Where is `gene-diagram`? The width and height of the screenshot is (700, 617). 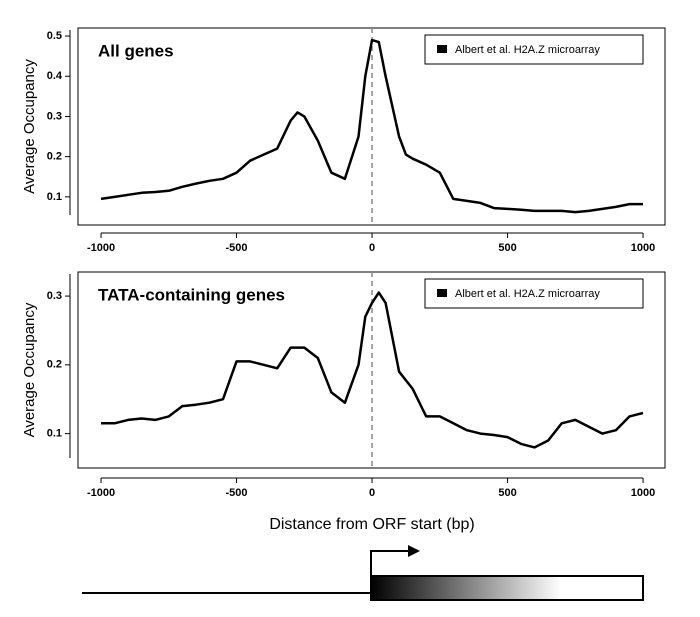
gene-diagram is located at coordinates (363, 573).